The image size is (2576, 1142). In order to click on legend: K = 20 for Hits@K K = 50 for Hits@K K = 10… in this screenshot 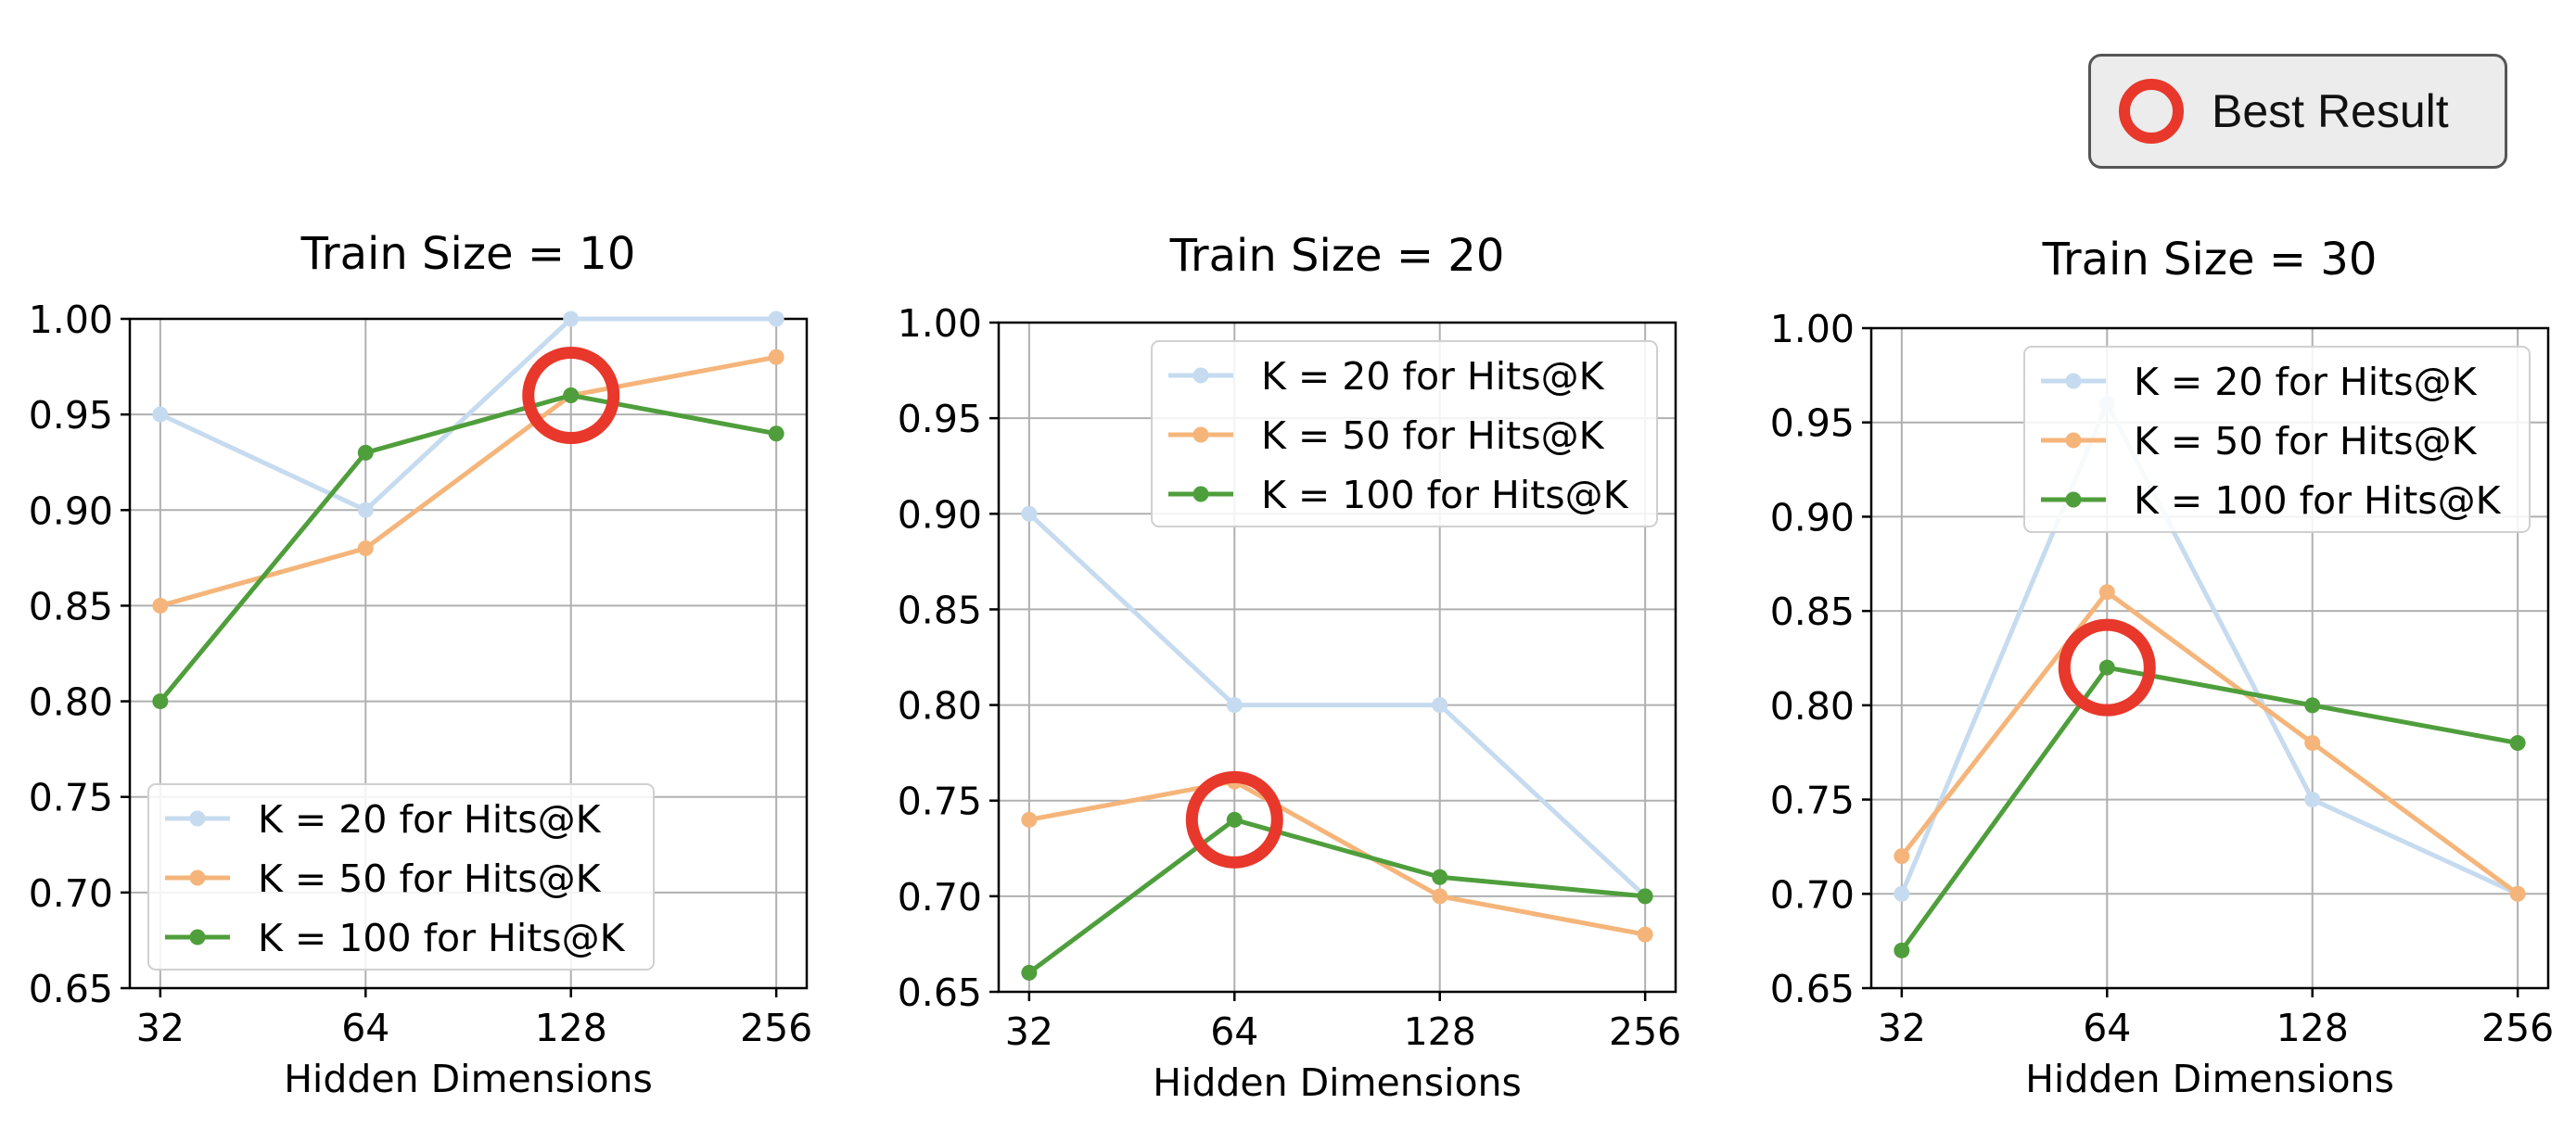, I will do `click(1404, 434)`.